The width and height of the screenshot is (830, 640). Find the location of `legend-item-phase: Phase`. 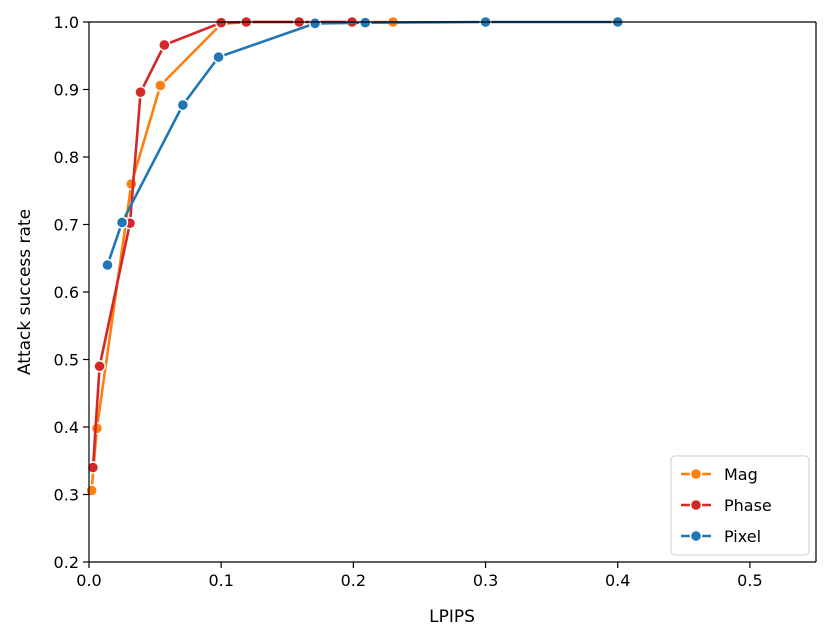

legend-item-phase: Phase is located at coordinates (726, 505).